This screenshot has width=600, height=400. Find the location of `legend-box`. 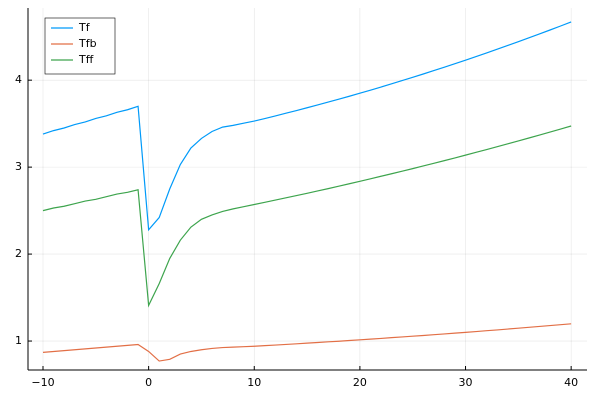

legend-box is located at coordinates (80, 46).